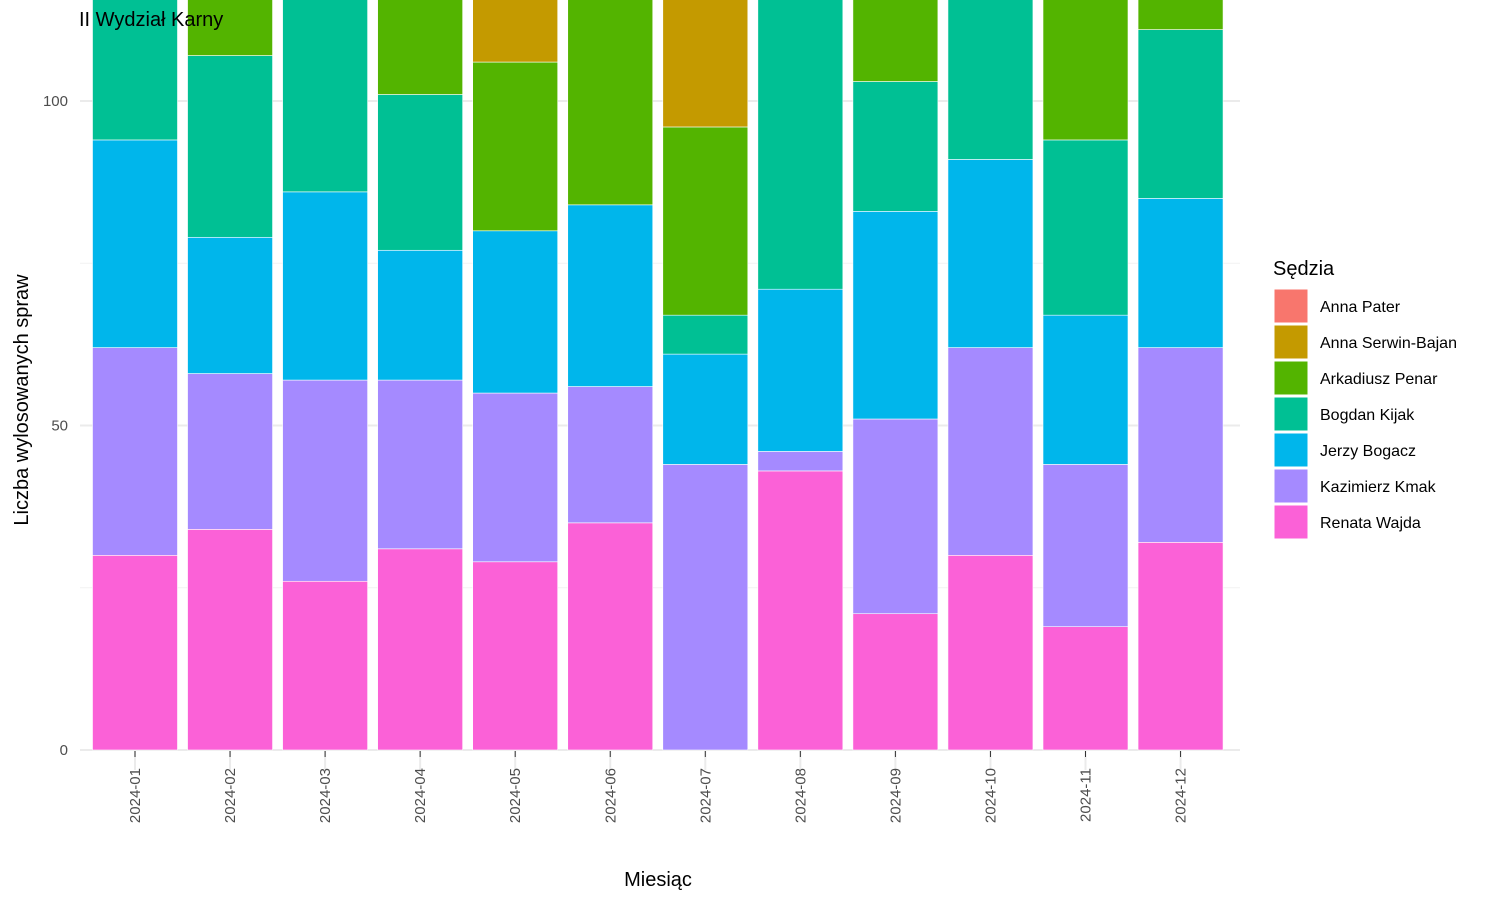  Describe the element at coordinates (55, 101) in the screenshot. I see `y-tick-label: 100` at that location.